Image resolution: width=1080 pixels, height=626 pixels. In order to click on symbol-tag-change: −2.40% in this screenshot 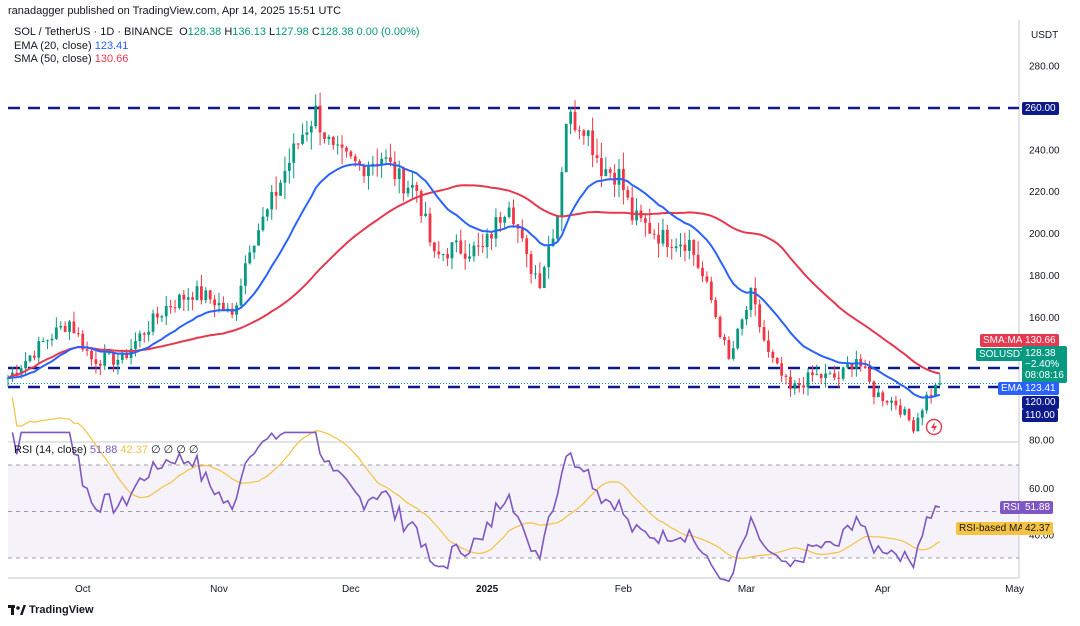, I will do `click(1042, 364)`.